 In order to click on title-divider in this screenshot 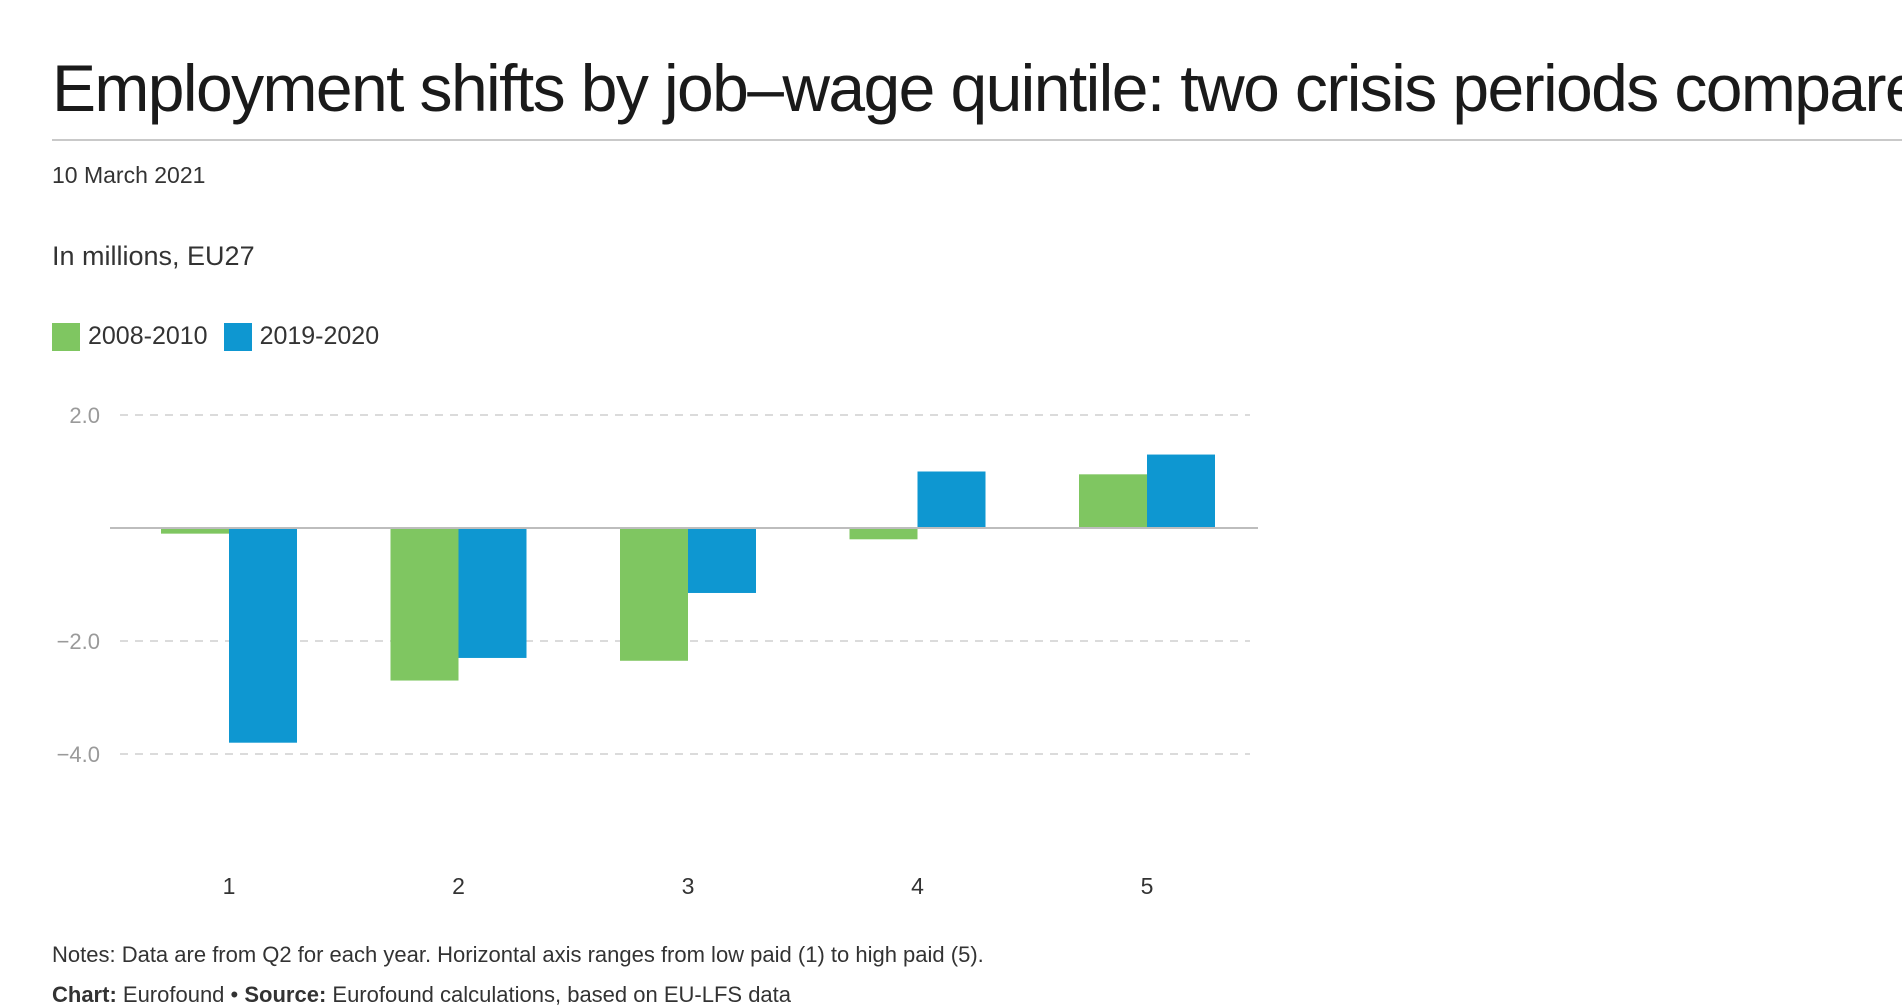, I will do `click(977, 140)`.